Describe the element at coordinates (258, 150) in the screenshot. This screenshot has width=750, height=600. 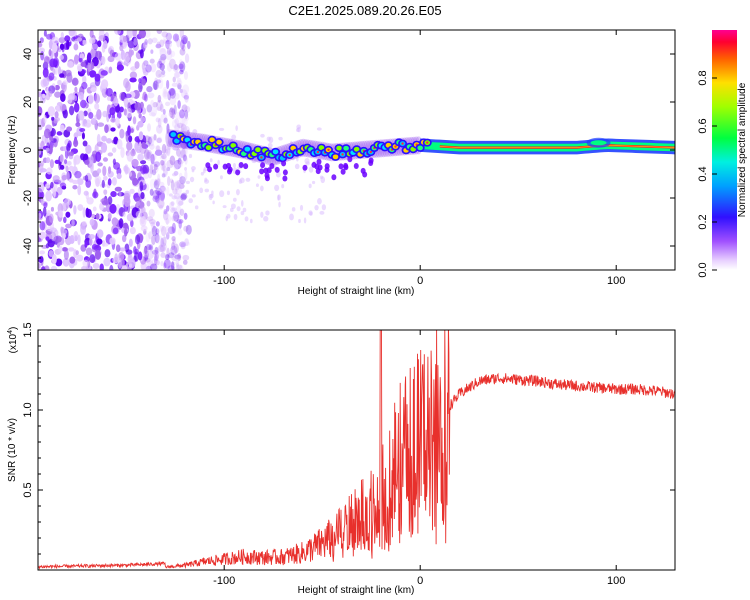
I see `spectrogram-blob-inner` at that location.